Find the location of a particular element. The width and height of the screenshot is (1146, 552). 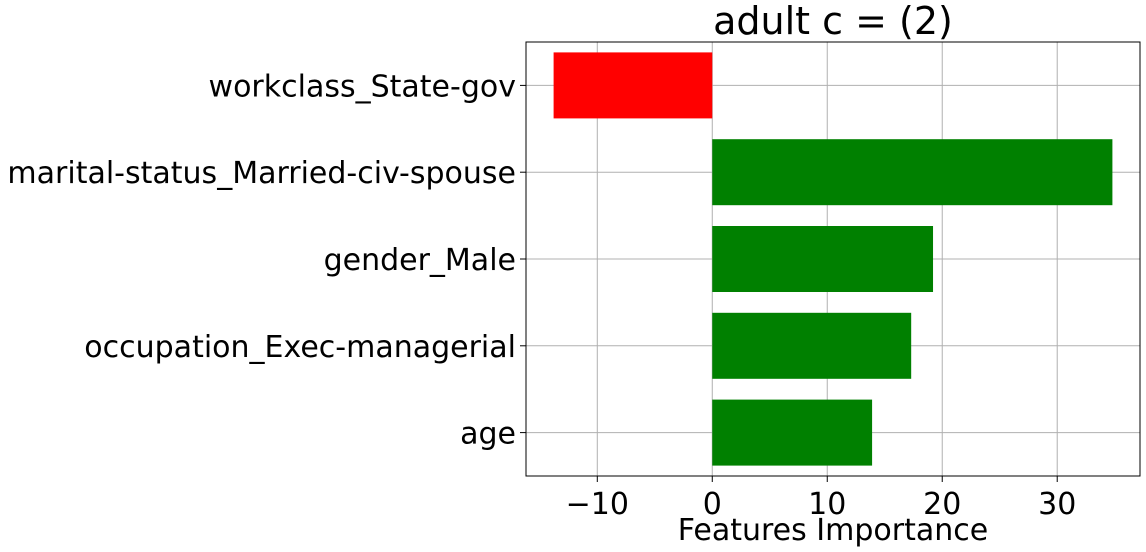

y-tick-label: workclass_State-gov is located at coordinates (362, 86).